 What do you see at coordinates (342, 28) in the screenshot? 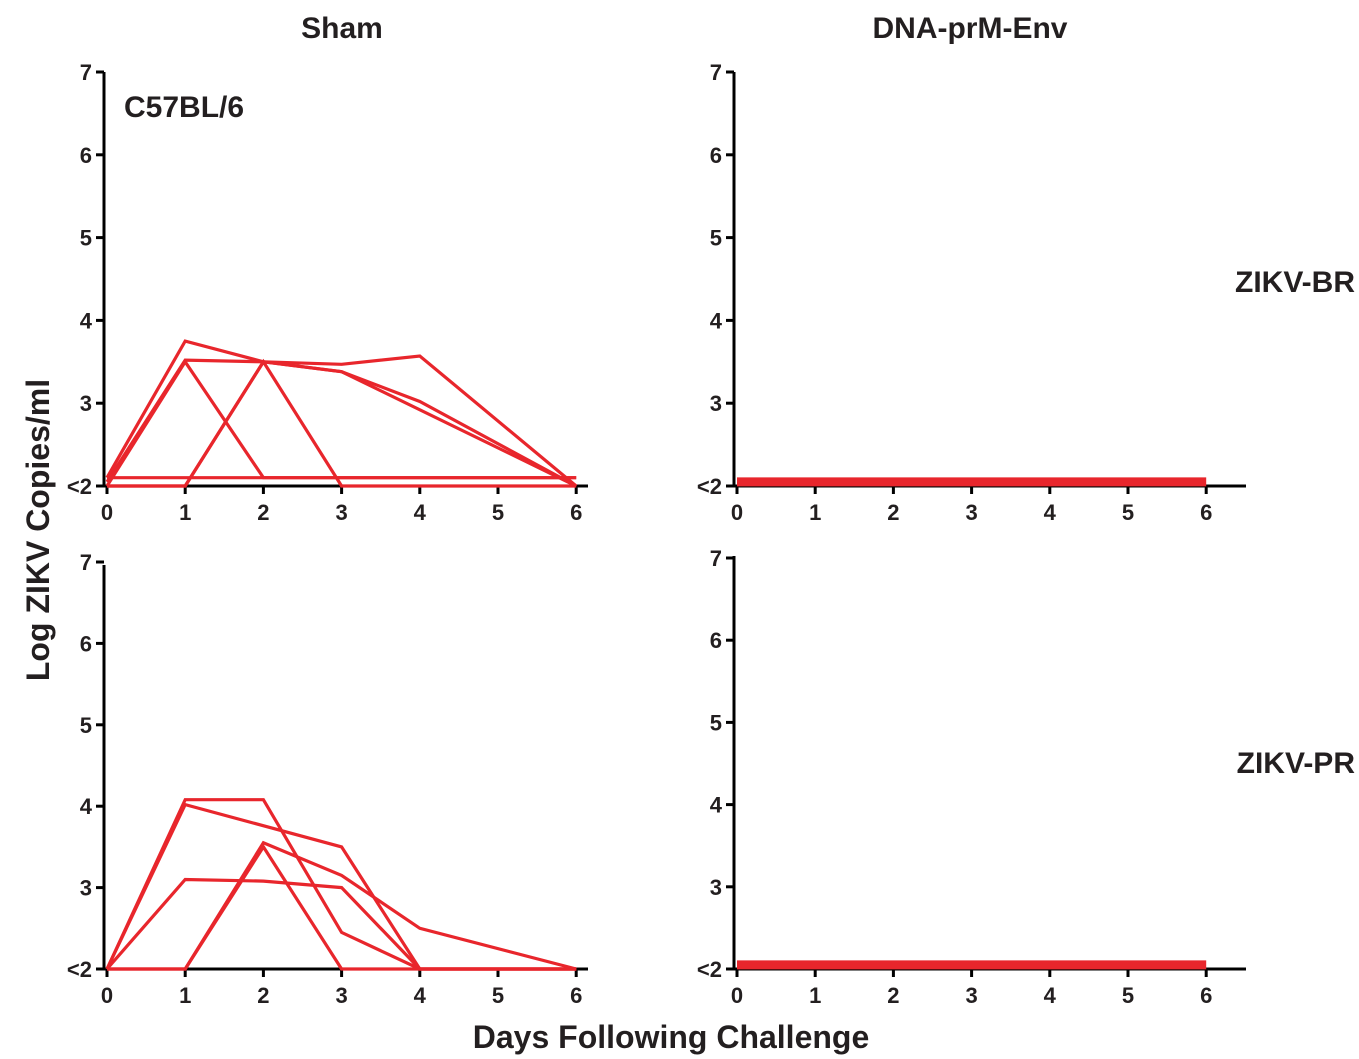
I see `column-title-sham: Sham` at bounding box center [342, 28].